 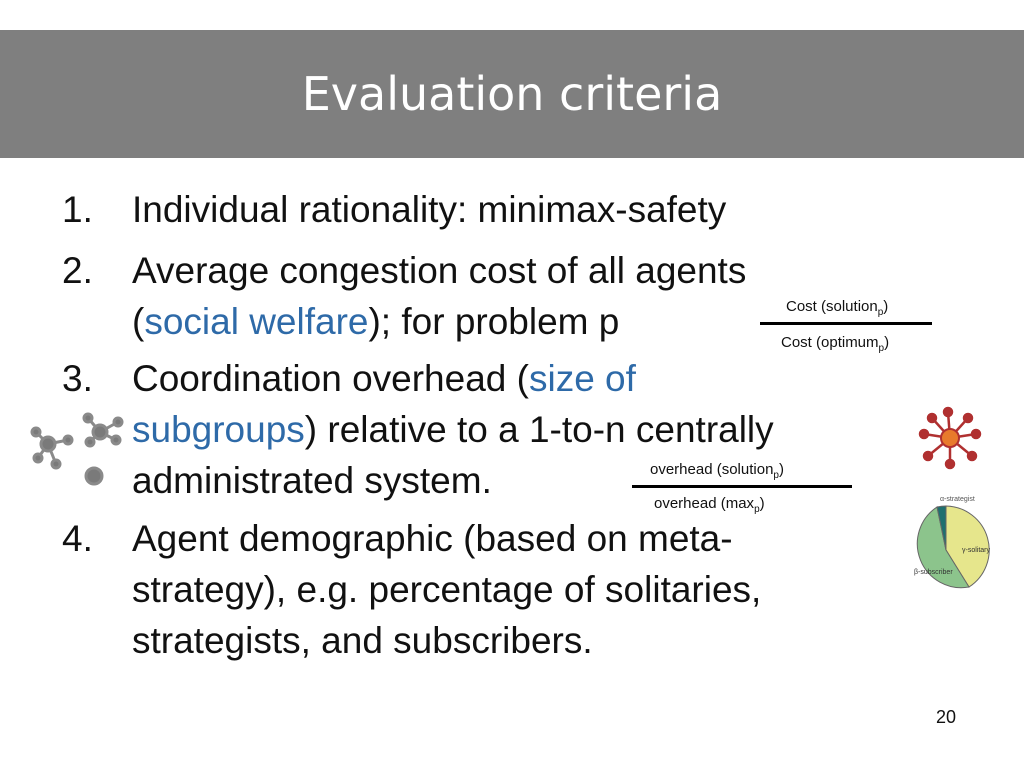 What do you see at coordinates (950, 438) in the screenshot?
I see `hub-network-icon` at bounding box center [950, 438].